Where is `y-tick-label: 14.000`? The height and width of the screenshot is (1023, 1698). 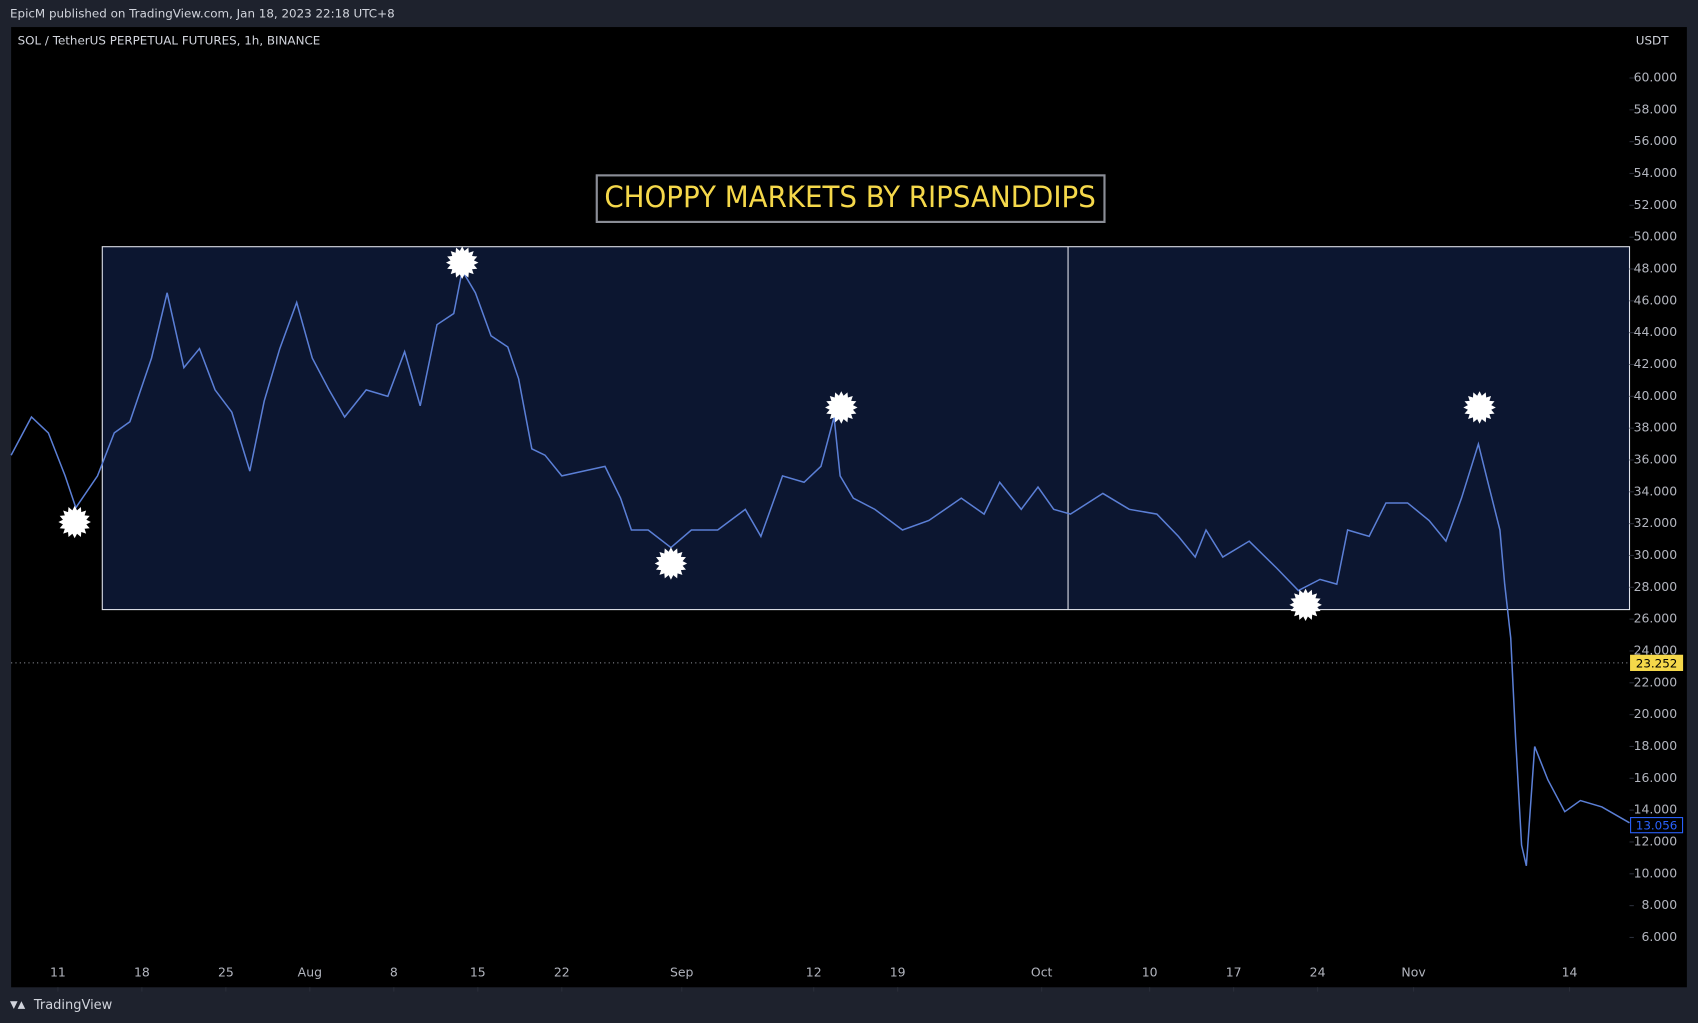 y-tick-label: 14.000 is located at coordinates (1656, 809).